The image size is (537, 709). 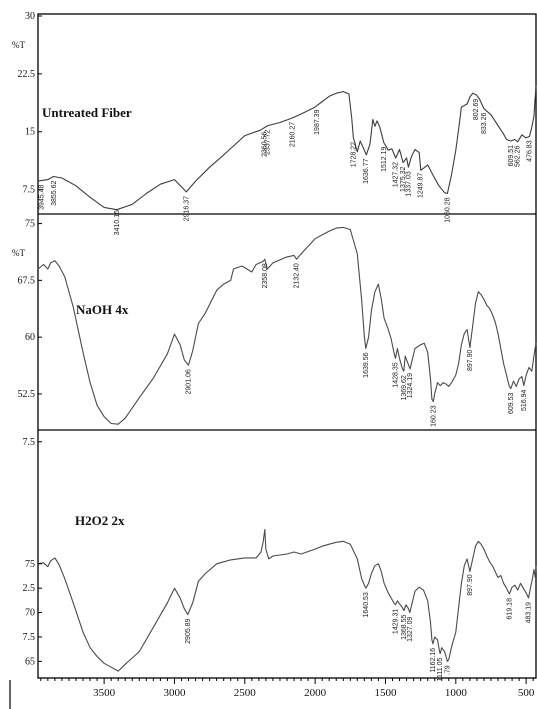 What do you see at coordinates (353, 154) in the screenshot?
I see `peak-label: 1728.22` at bounding box center [353, 154].